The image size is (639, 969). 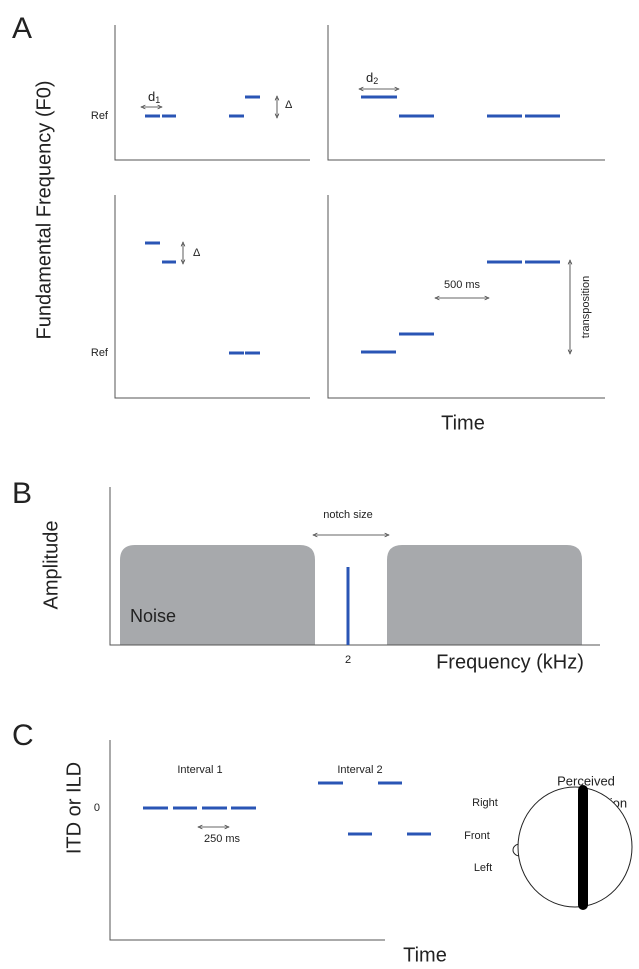 I want to click on d1-label: d1, so click(x=154, y=97).